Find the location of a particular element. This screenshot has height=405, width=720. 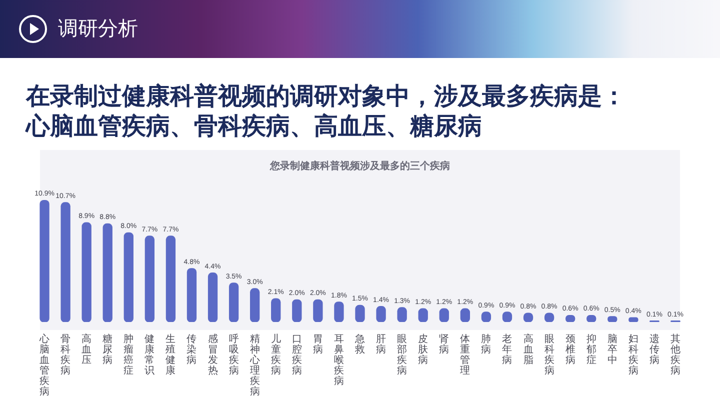

x-tick-label: 口腔疾病 is located at coordinates (297, 355).